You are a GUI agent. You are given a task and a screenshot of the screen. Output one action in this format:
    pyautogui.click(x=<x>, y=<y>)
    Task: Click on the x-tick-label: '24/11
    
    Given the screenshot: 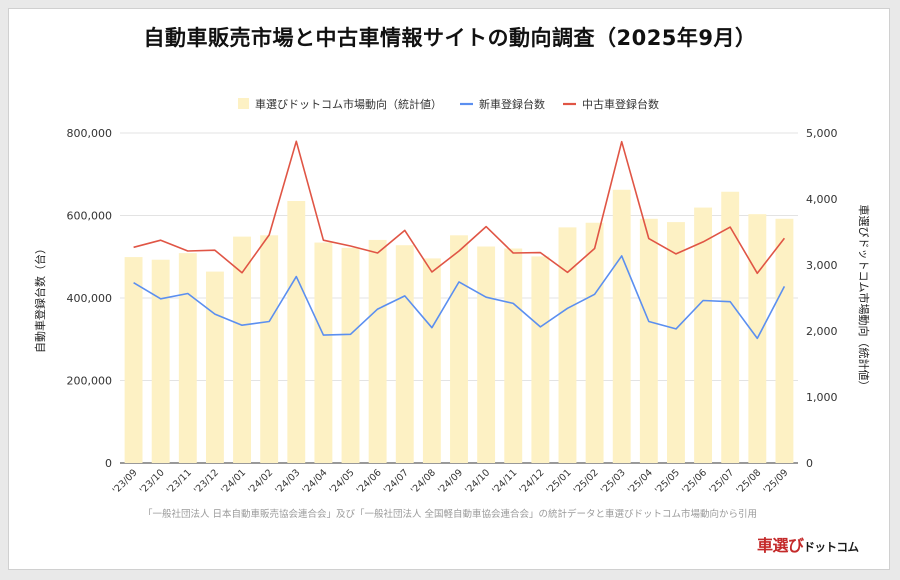 What is the action you would take?
    pyautogui.click(x=504, y=481)
    